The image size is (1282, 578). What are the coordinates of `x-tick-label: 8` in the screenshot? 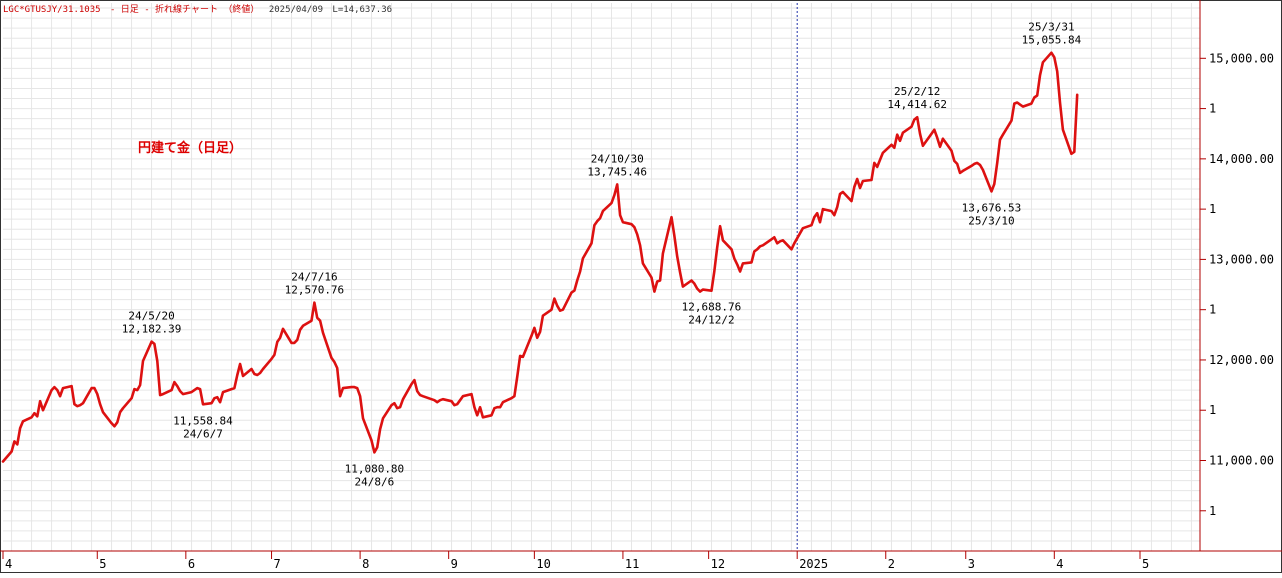 It's located at (365, 564).